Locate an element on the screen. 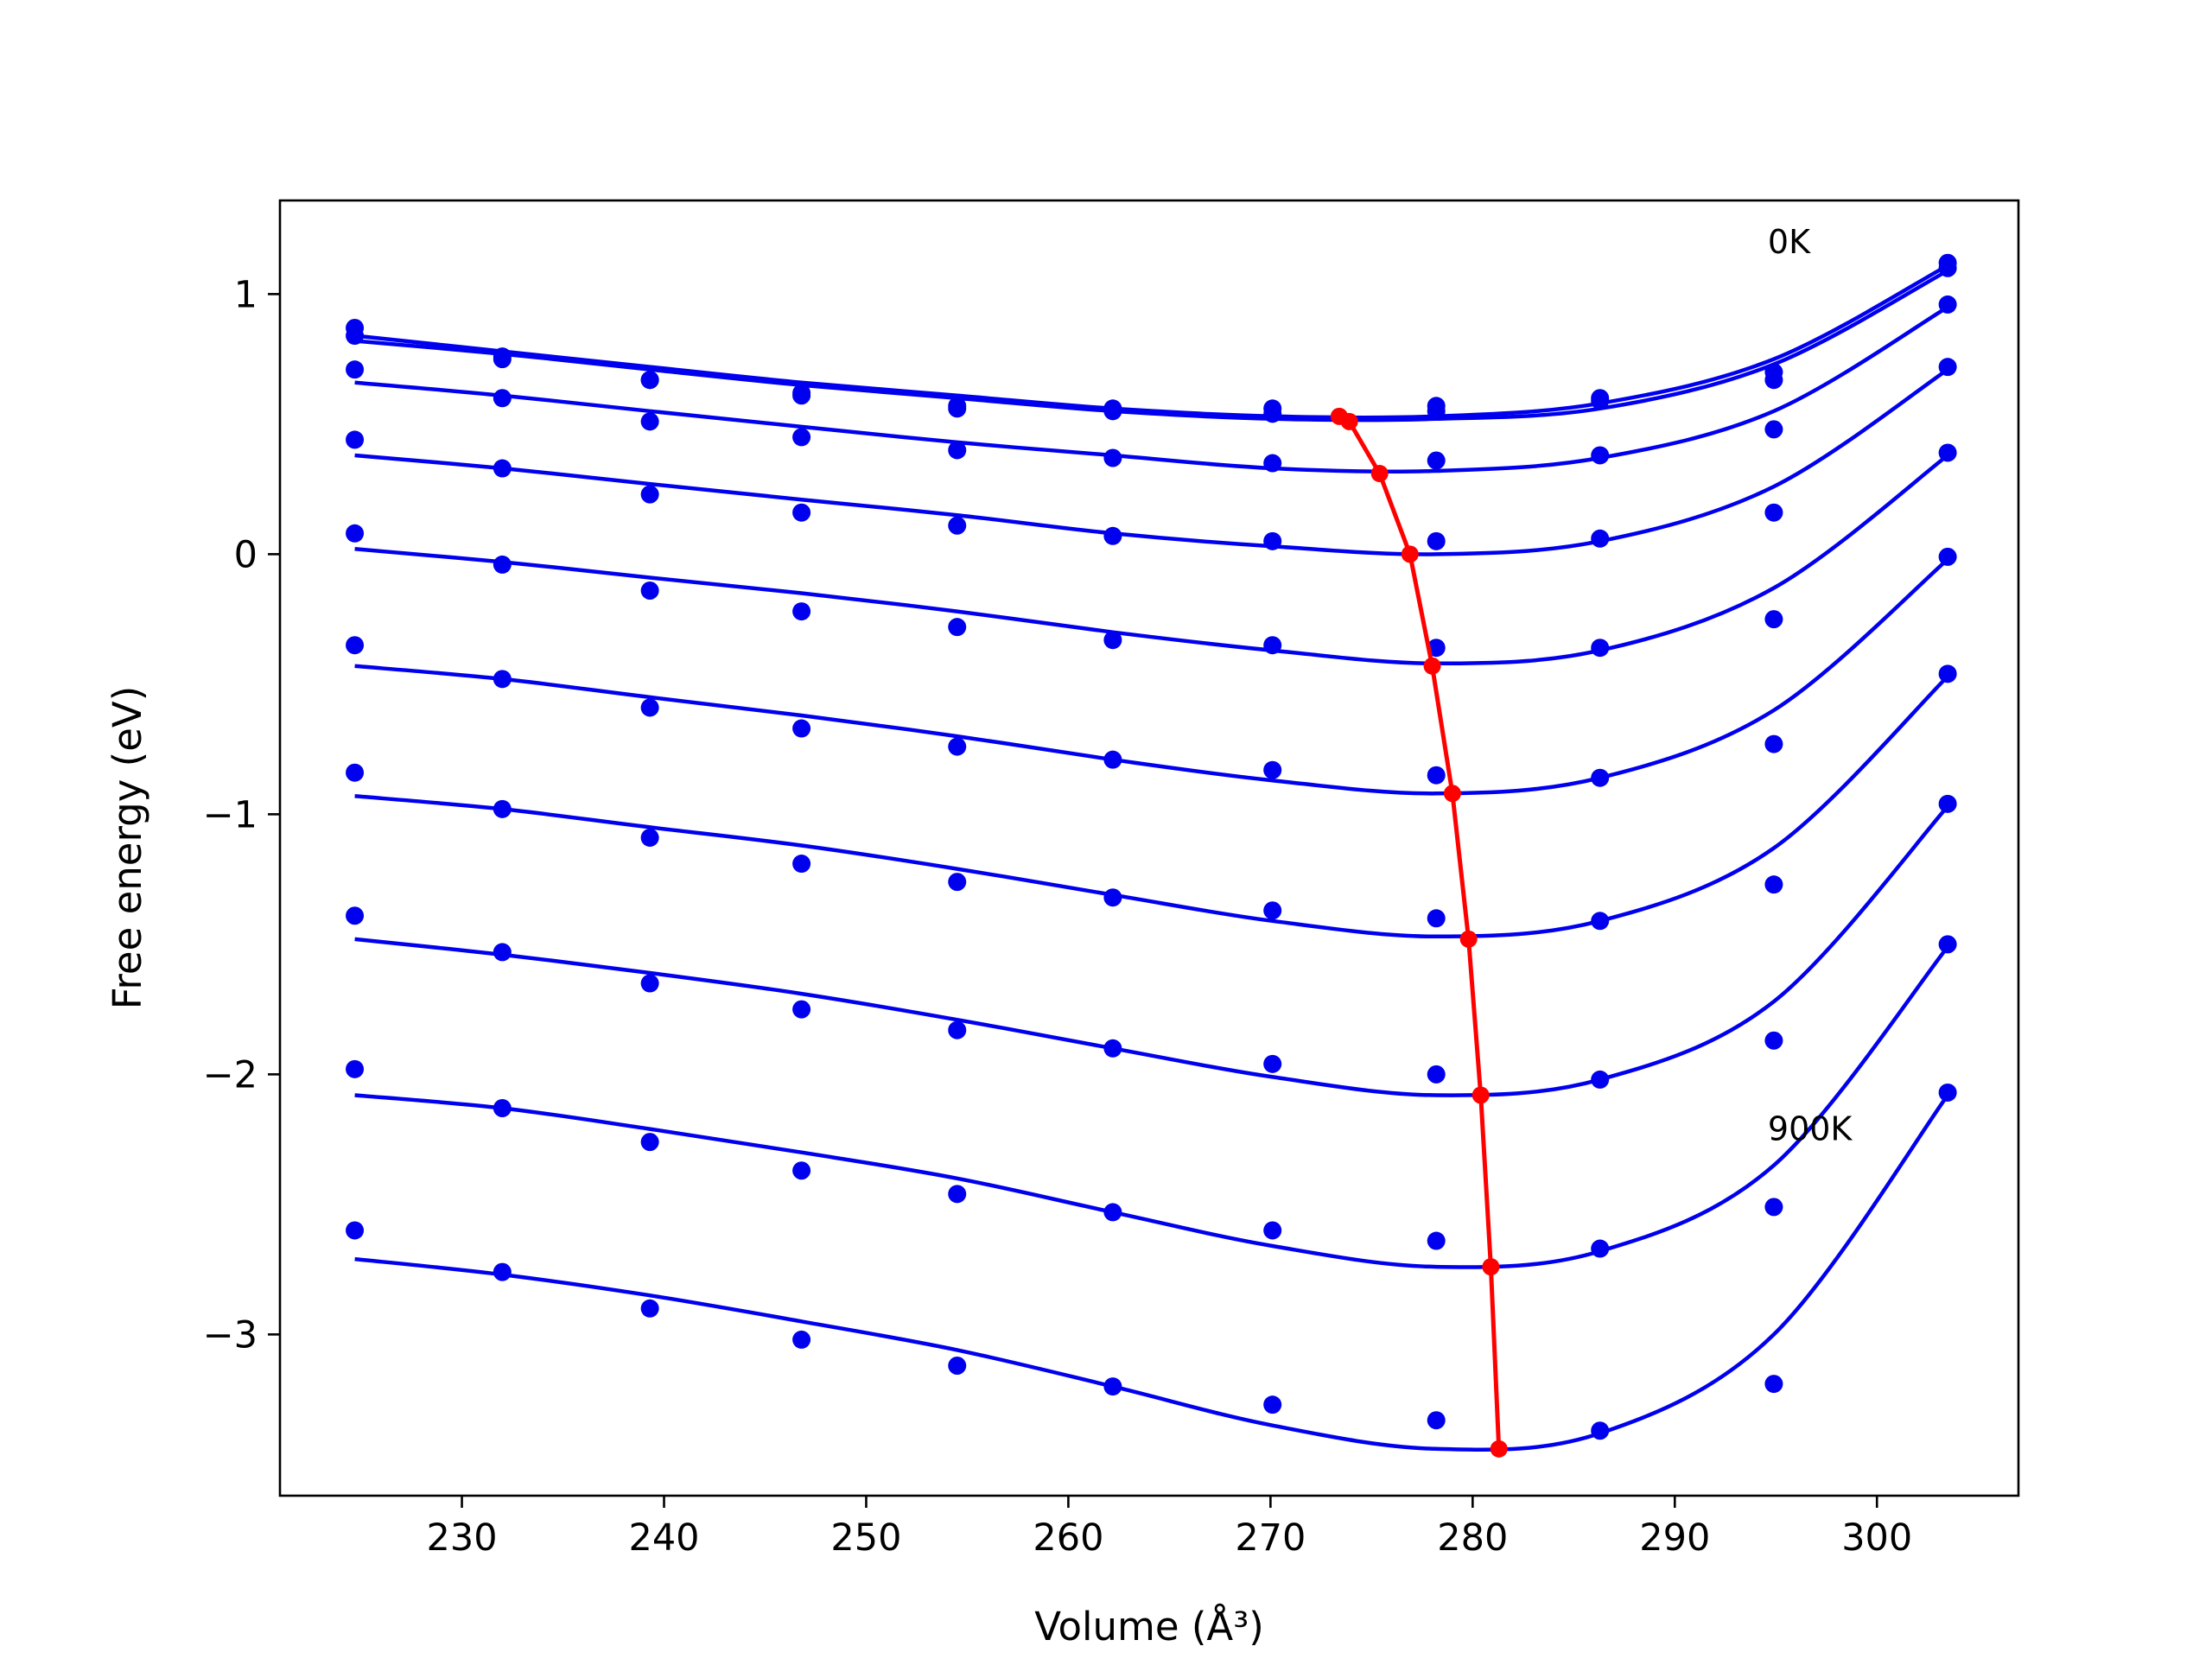  y-tick-label: −3 is located at coordinates (230, 1335).